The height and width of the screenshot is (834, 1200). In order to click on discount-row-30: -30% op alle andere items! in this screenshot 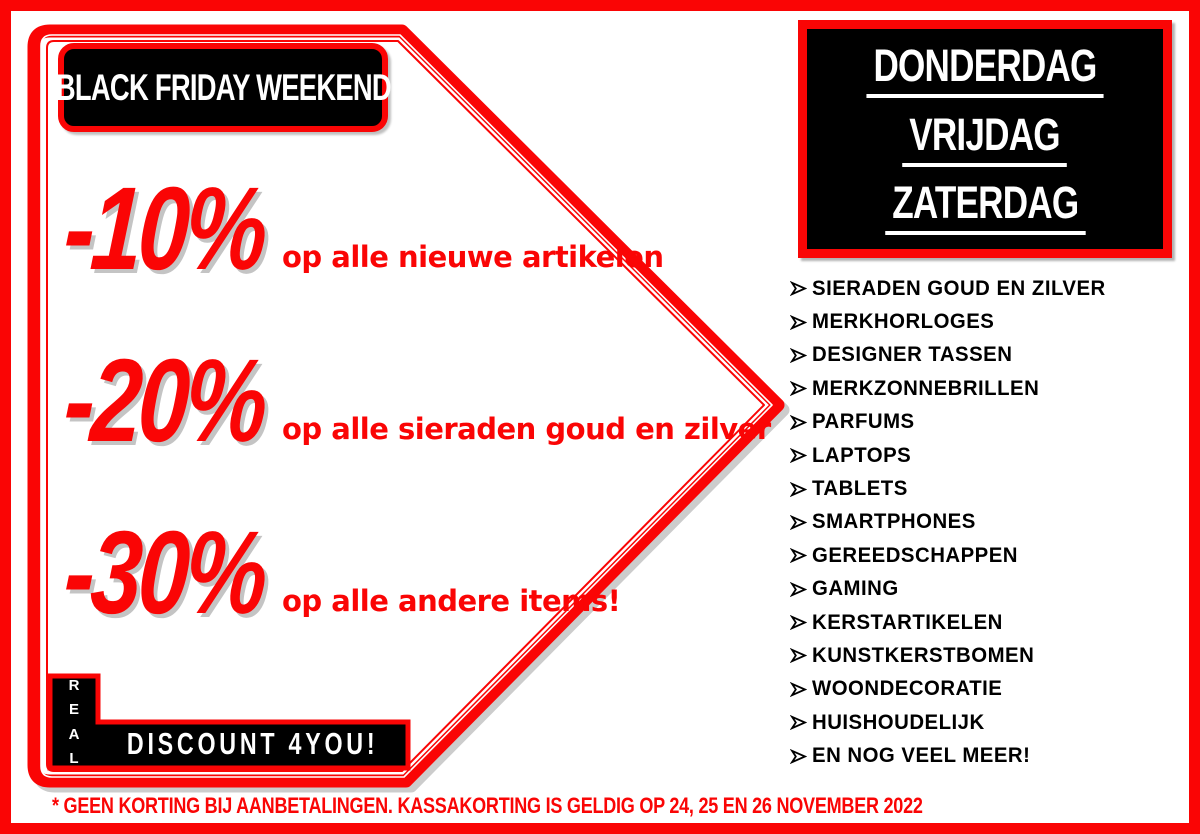, I will do `click(391, 573)`.